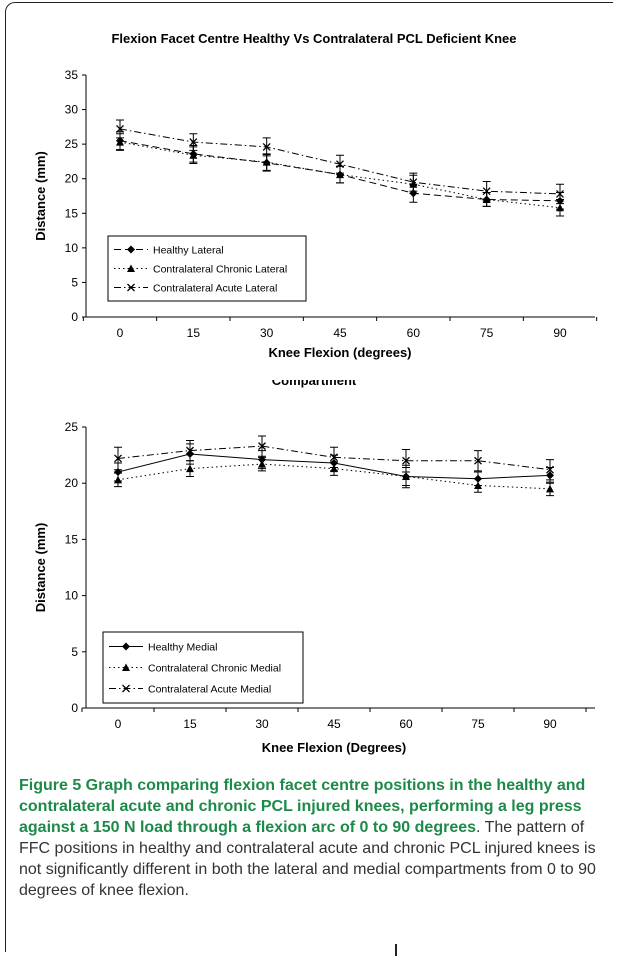 Image resolution: width=625 pixels, height=956 pixels. I want to click on x-axis-label: Knee Flexion (Degrees), so click(334, 747).